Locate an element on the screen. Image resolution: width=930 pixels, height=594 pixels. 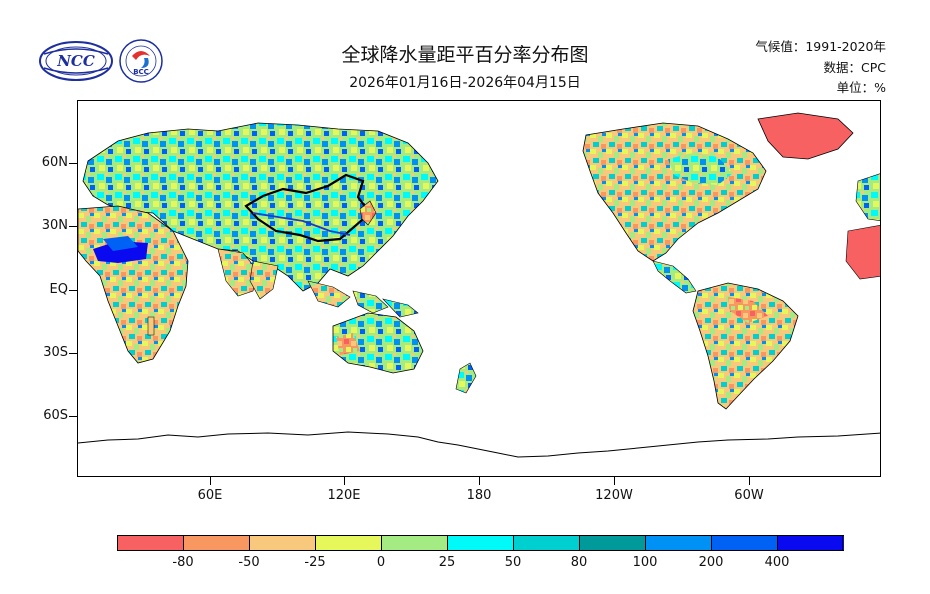
lat-label-60n: 60N is located at coordinates (54, 162).